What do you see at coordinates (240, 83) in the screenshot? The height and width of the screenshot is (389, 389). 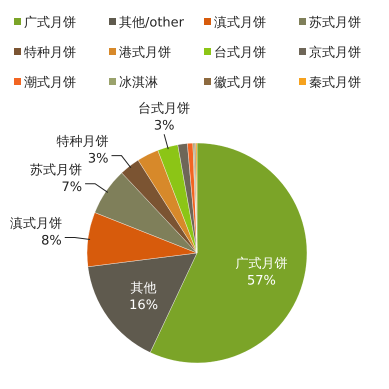 I see `legend-label: 徽式月饼` at bounding box center [240, 83].